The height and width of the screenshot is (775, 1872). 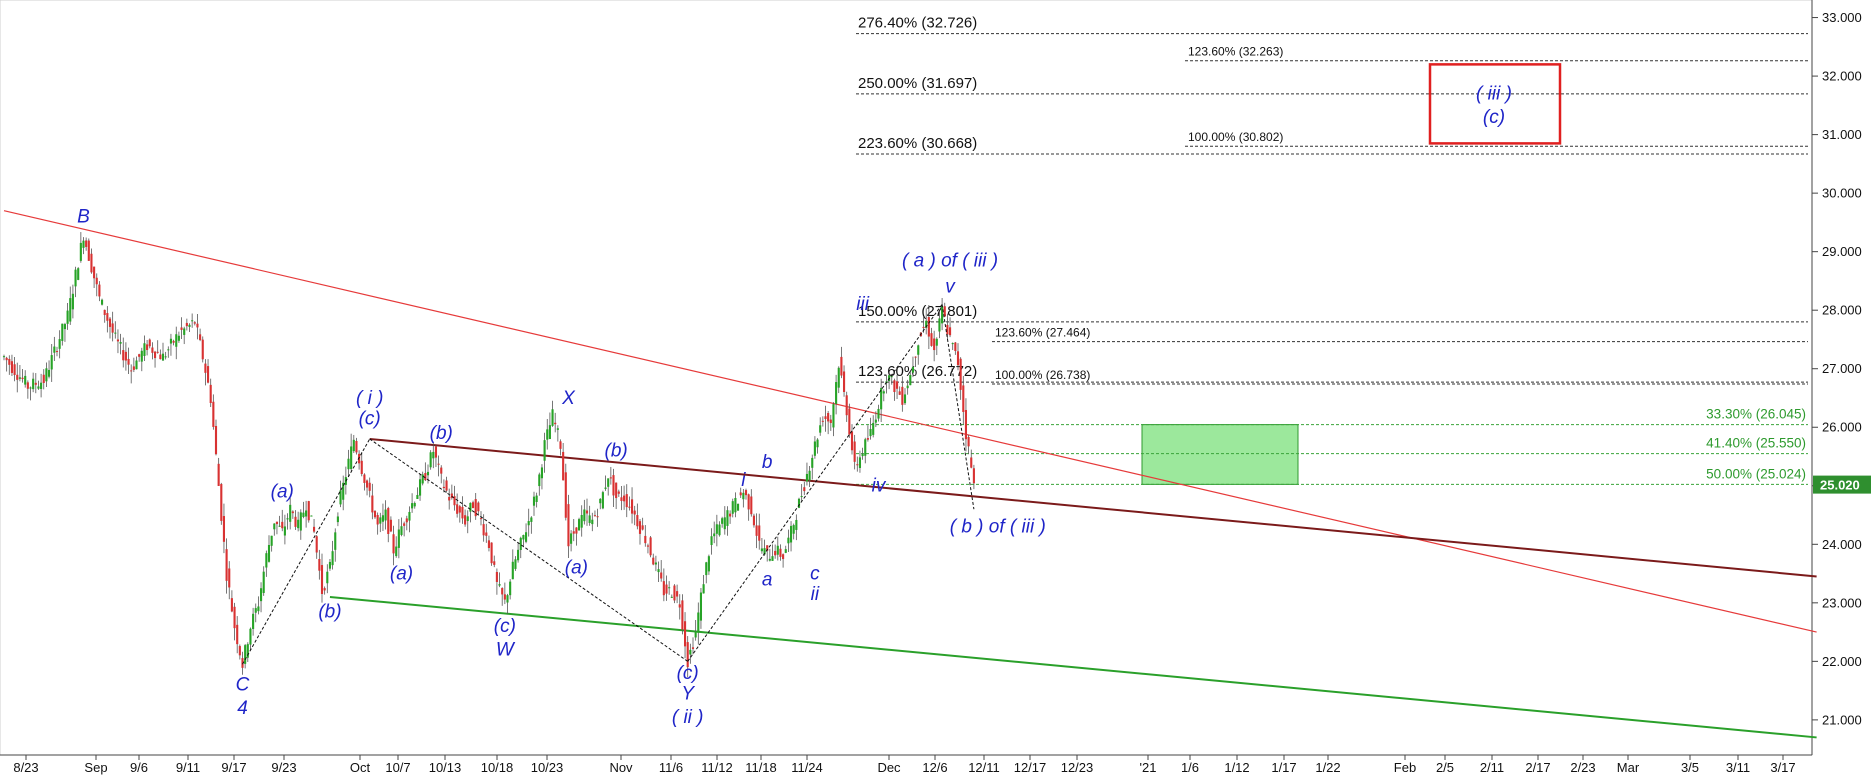 I want to click on x-tick-label: 12/17, so click(x=1030, y=767).